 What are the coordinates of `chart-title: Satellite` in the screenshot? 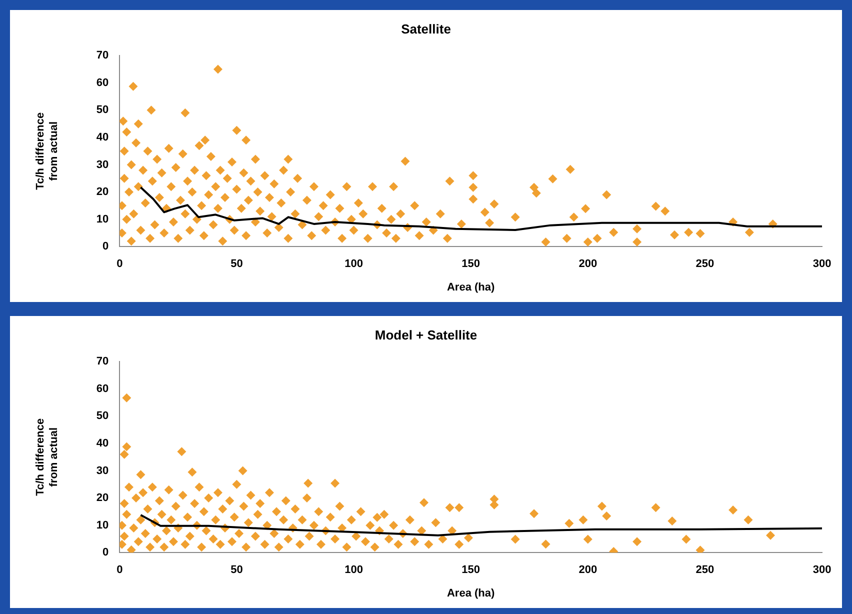 It's located at (426, 28).